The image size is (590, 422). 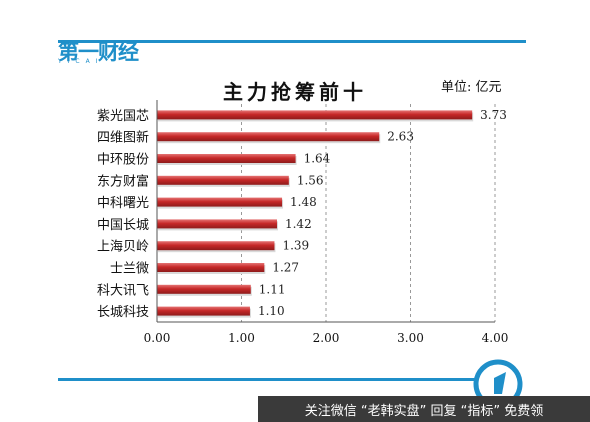 I want to click on footer-bar: 关注微信 “老韩实盘” 回复 “指标” 免费领, so click(x=424, y=409).